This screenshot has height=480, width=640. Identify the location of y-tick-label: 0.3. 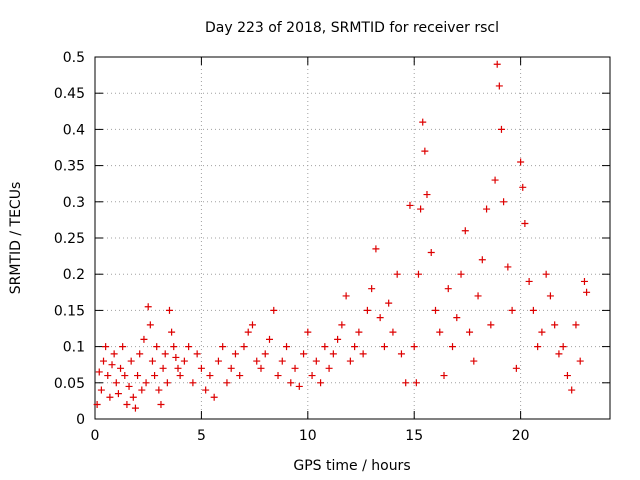
(74, 203).